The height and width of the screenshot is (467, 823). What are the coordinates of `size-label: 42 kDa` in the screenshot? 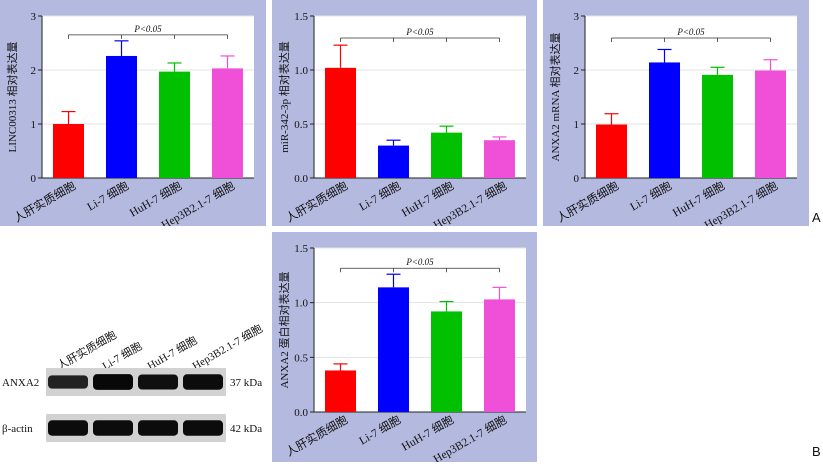 It's located at (246, 429).